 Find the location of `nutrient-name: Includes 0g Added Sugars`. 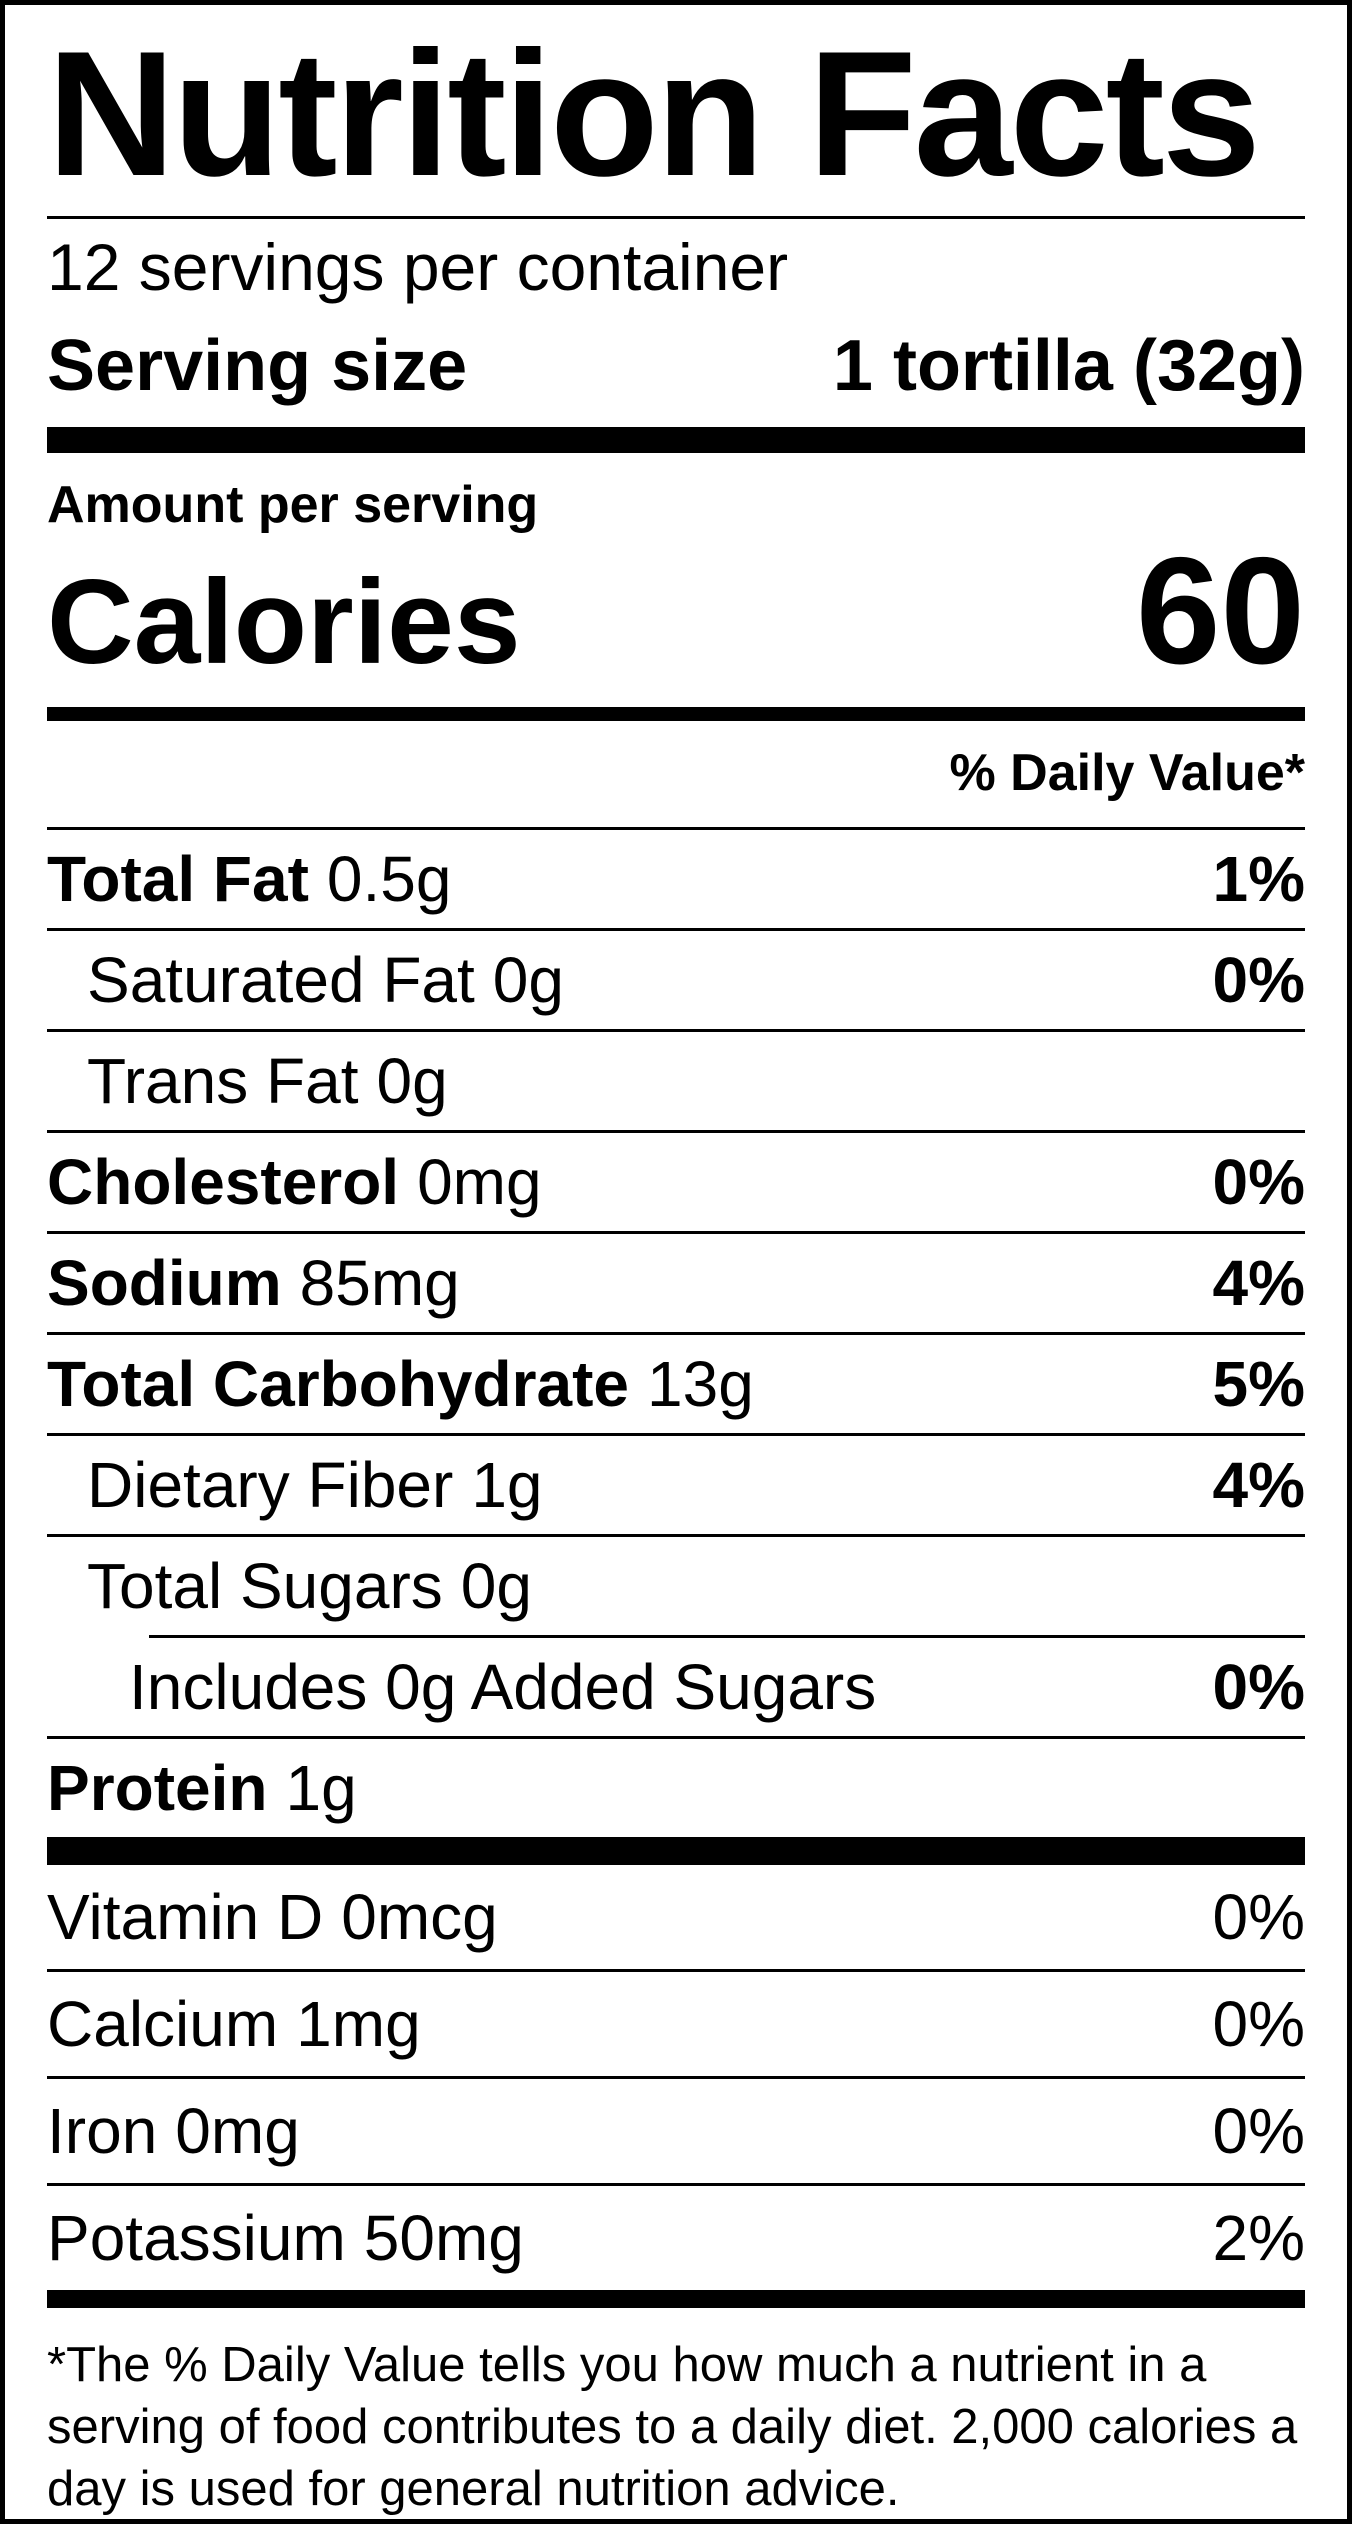

nutrient-name: Includes 0g Added Sugars is located at coordinates (503, 1687).